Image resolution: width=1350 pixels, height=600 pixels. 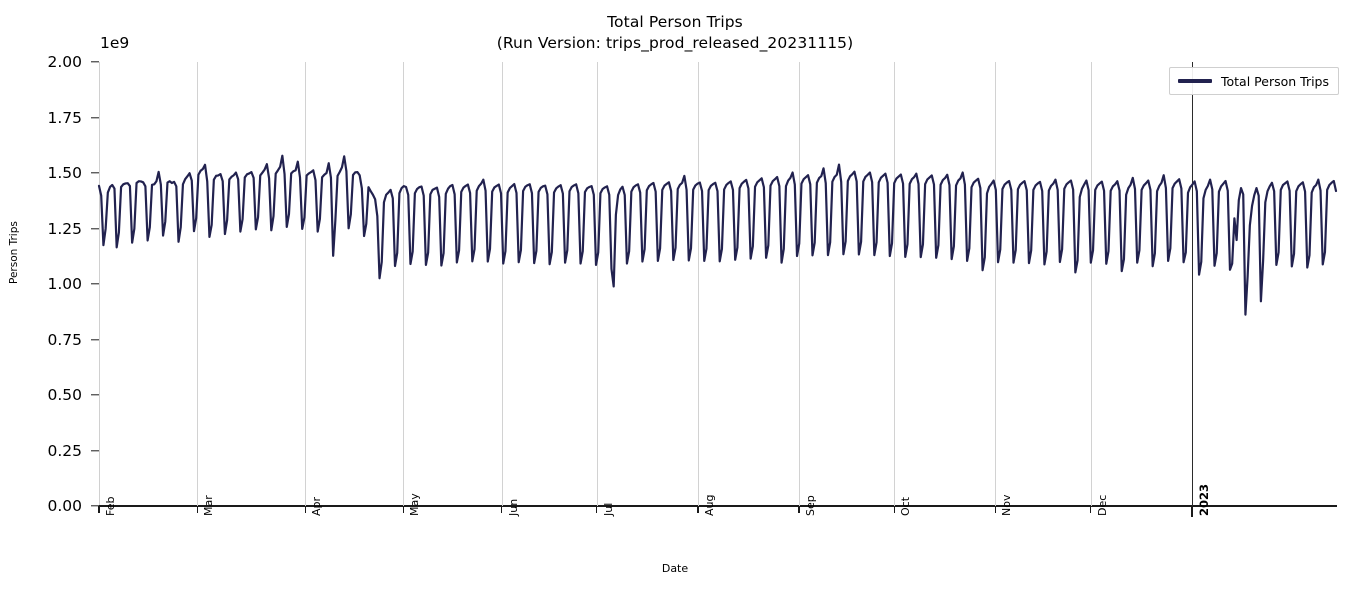 I want to click on legend-line-swatch, so click(x=1195, y=81).